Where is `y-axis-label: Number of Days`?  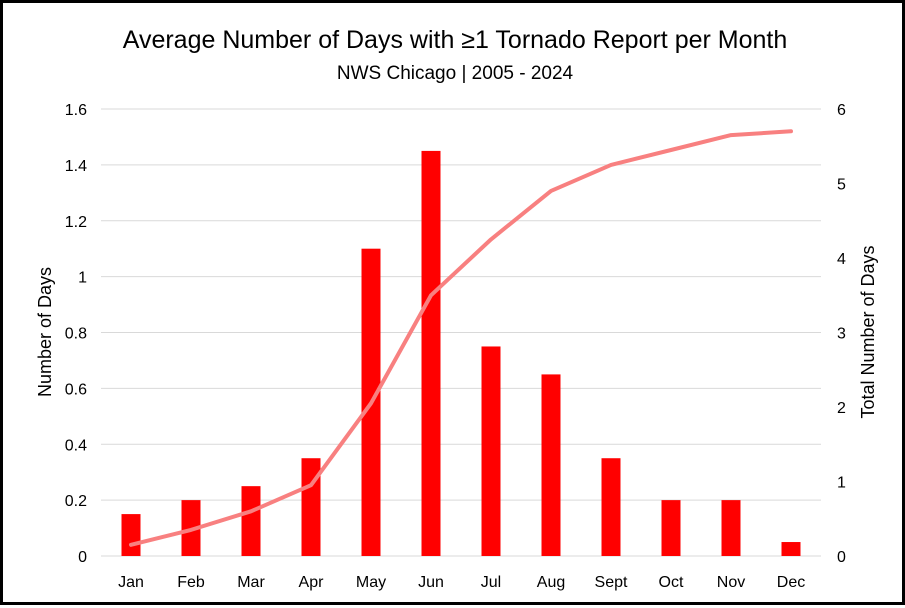
y-axis-label: Number of Days is located at coordinates (45, 332).